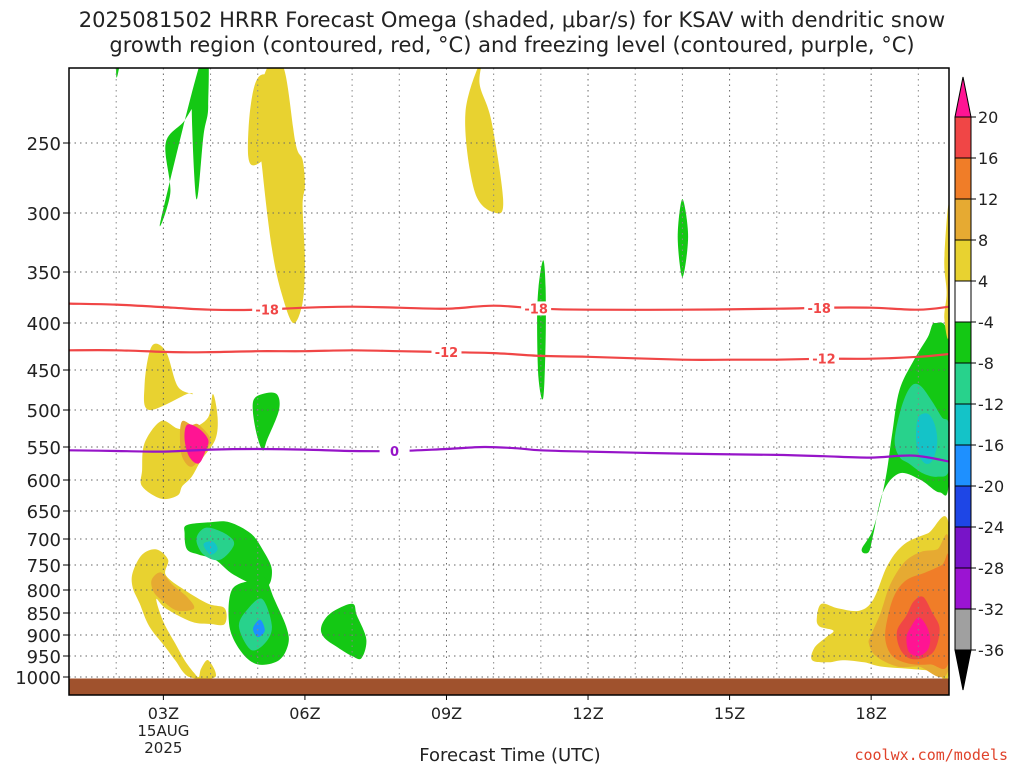  I want to click on colorbar-label--32: -32, so click(991, 609).